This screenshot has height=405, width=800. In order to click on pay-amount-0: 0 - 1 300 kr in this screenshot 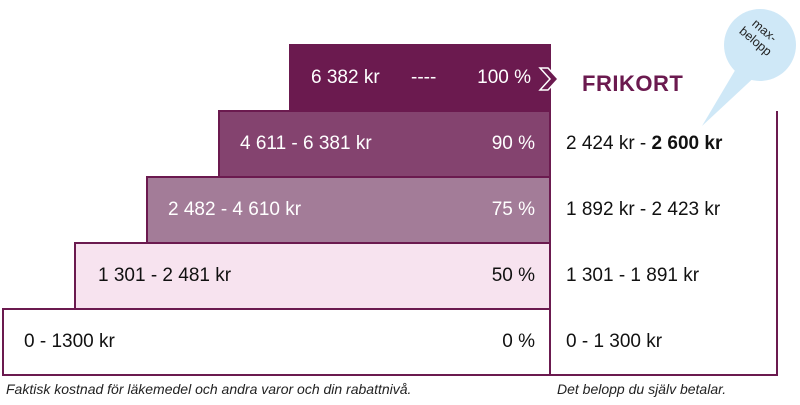, I will do `click(614, 341)`.